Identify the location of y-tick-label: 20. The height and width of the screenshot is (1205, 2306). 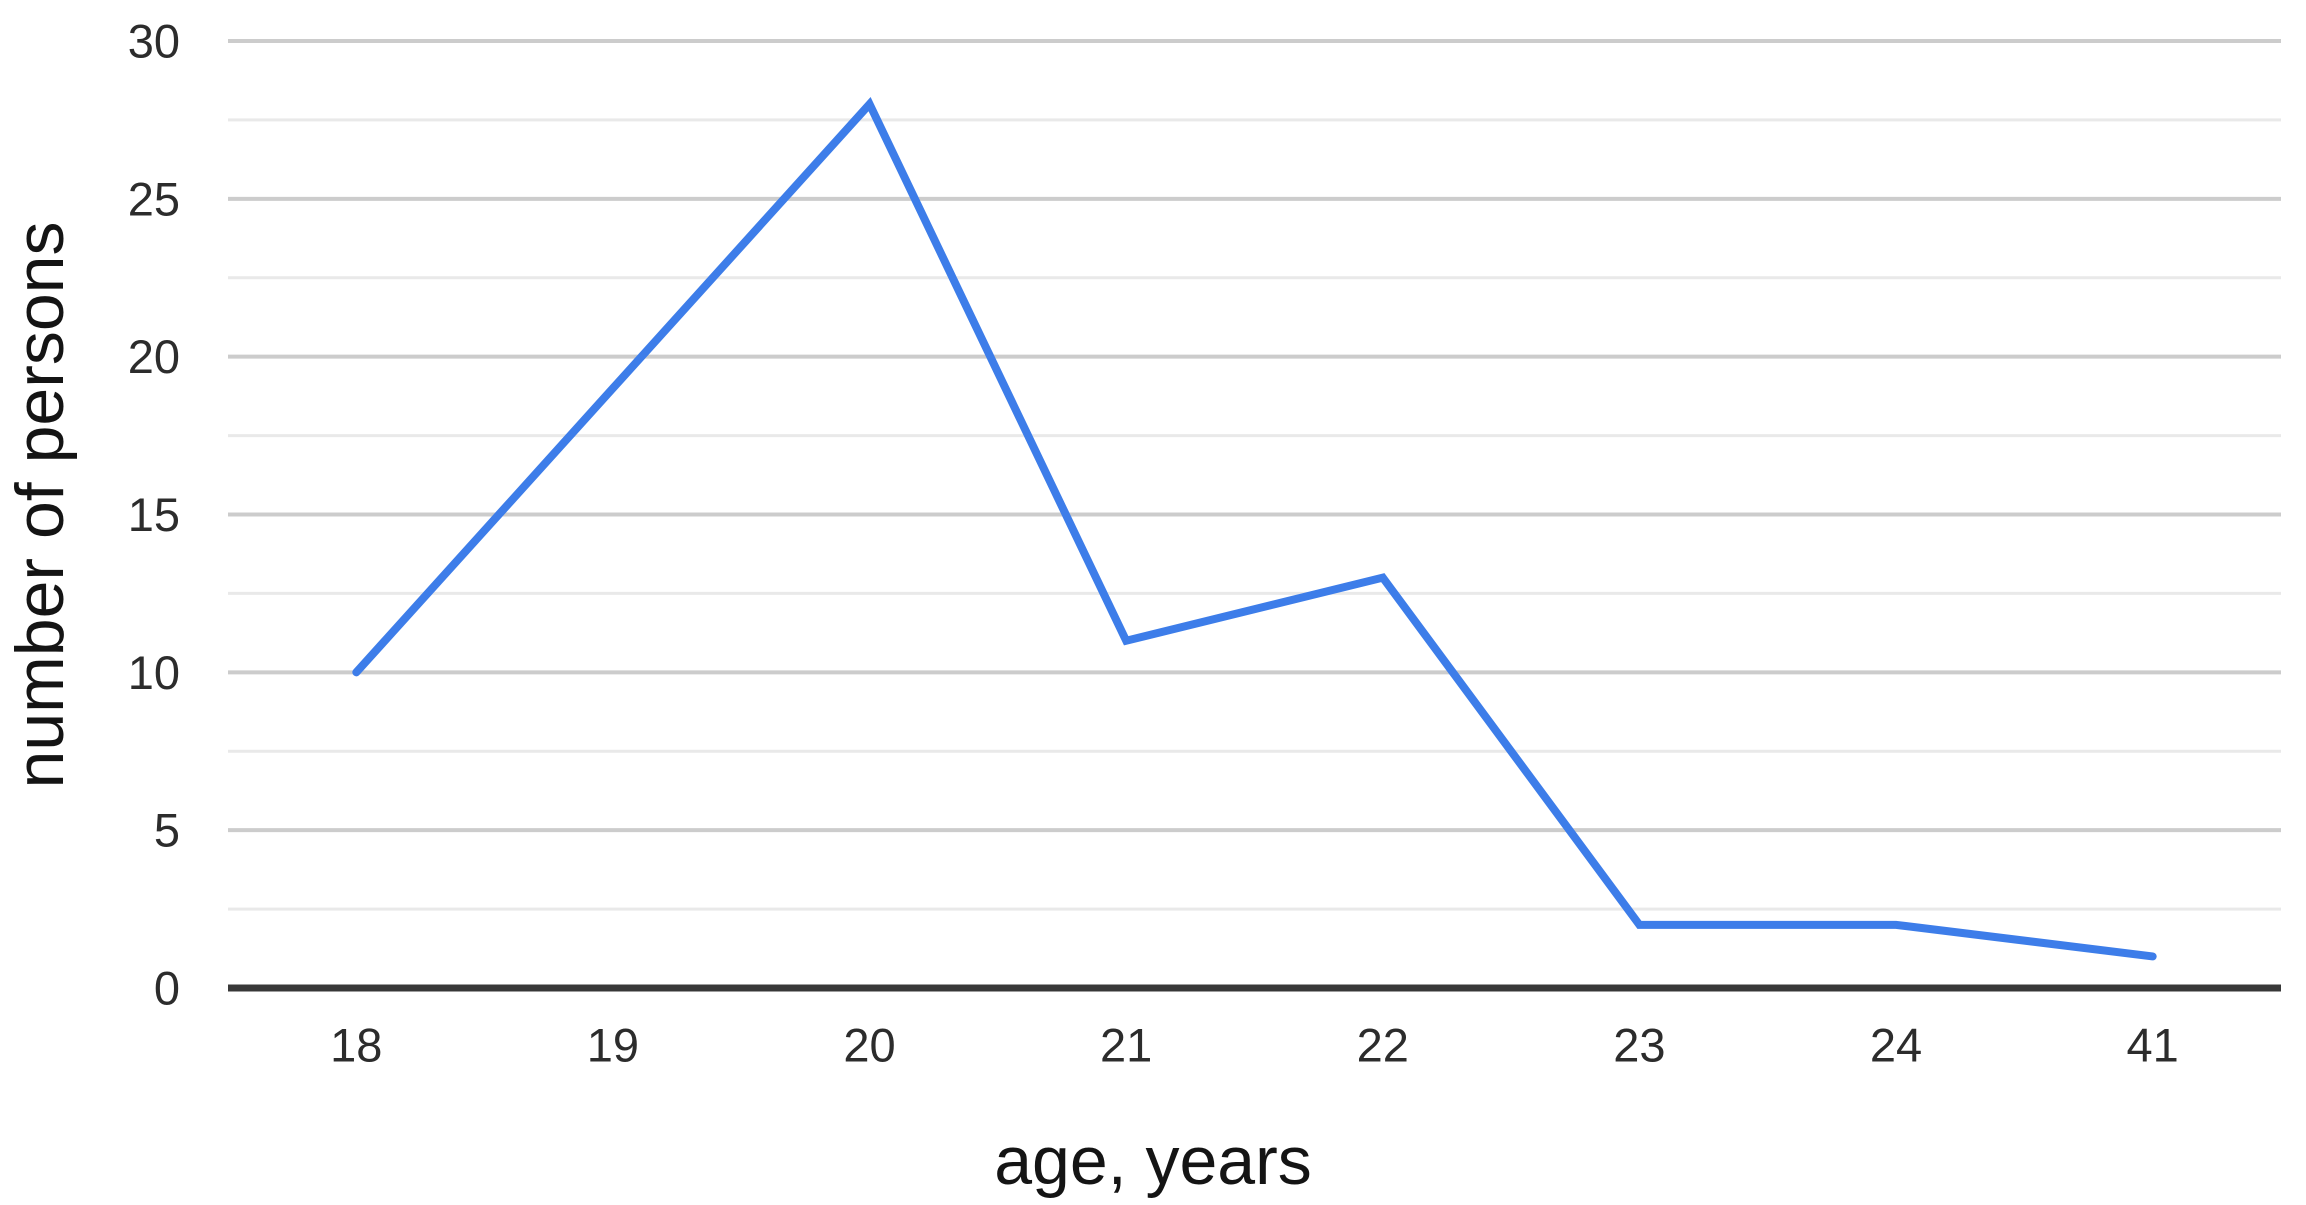
(154, 356).